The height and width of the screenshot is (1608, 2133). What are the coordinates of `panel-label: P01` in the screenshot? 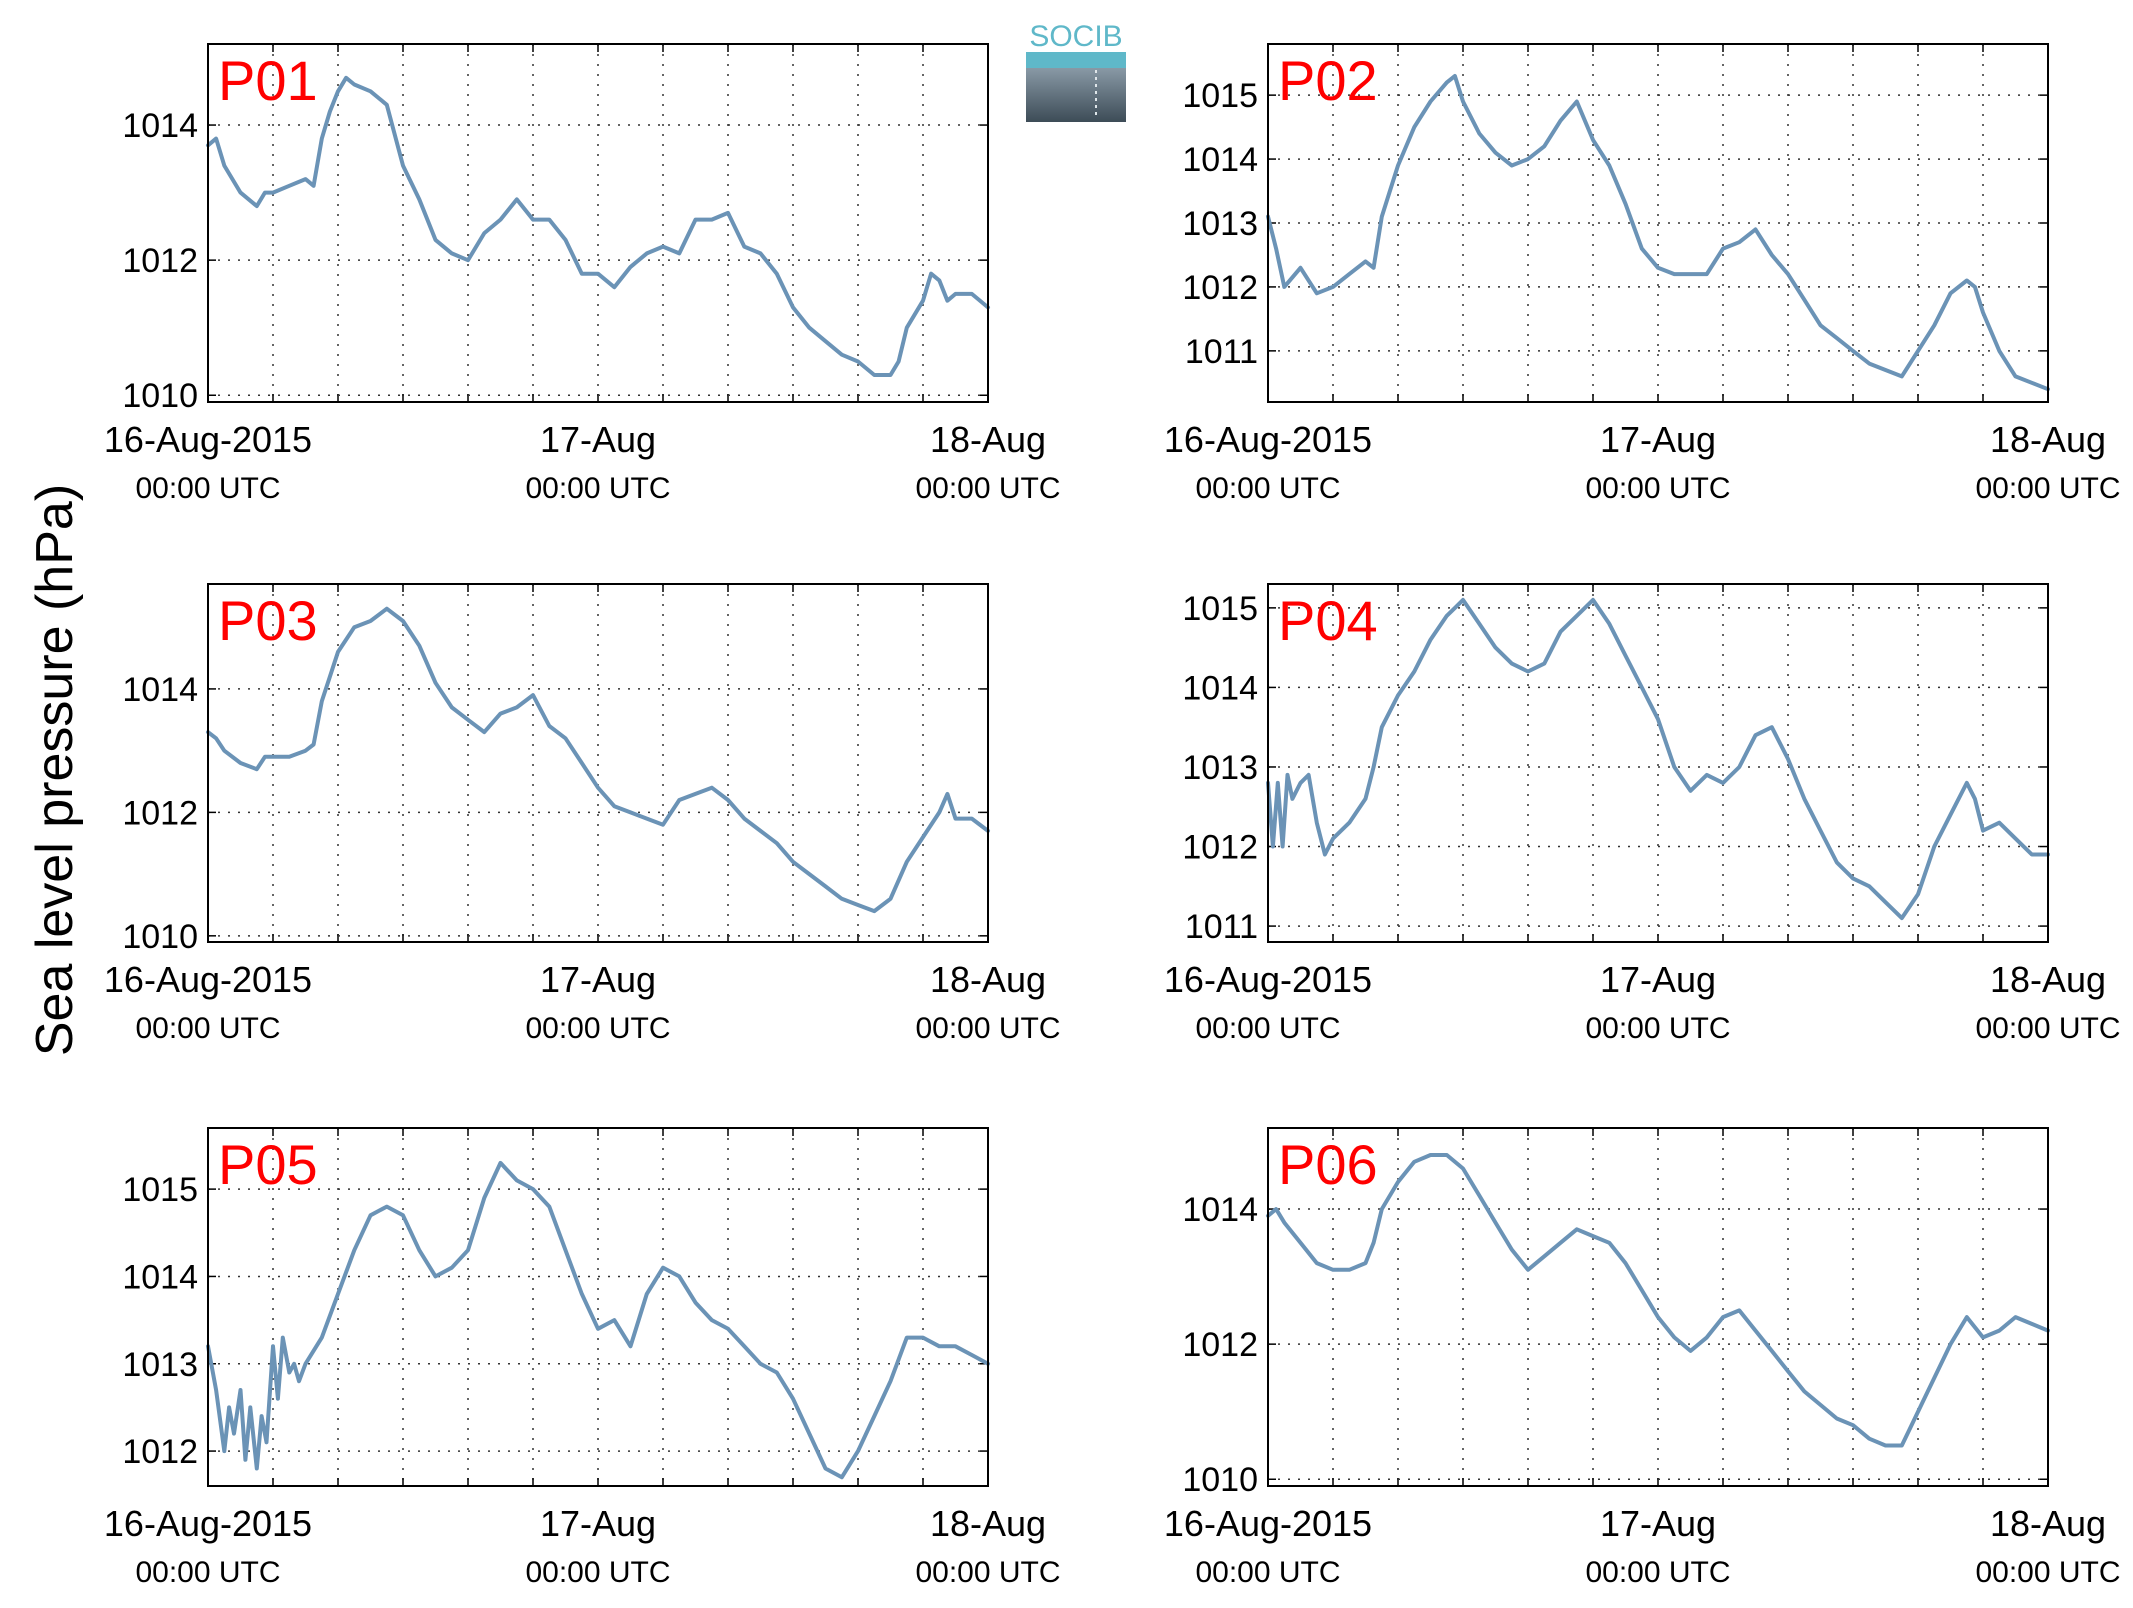 It's located at (268, 80).